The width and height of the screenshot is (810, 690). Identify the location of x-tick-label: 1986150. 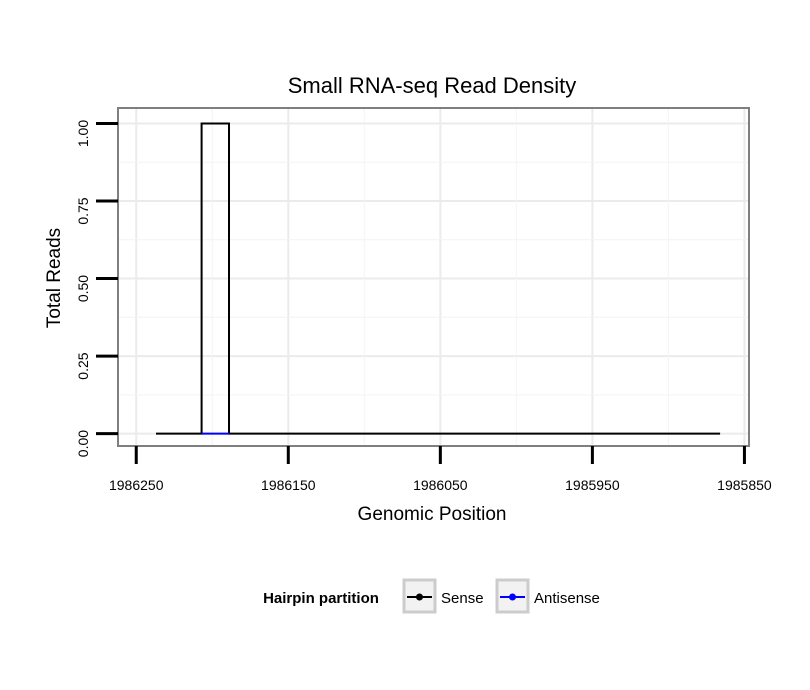
(288, 485).